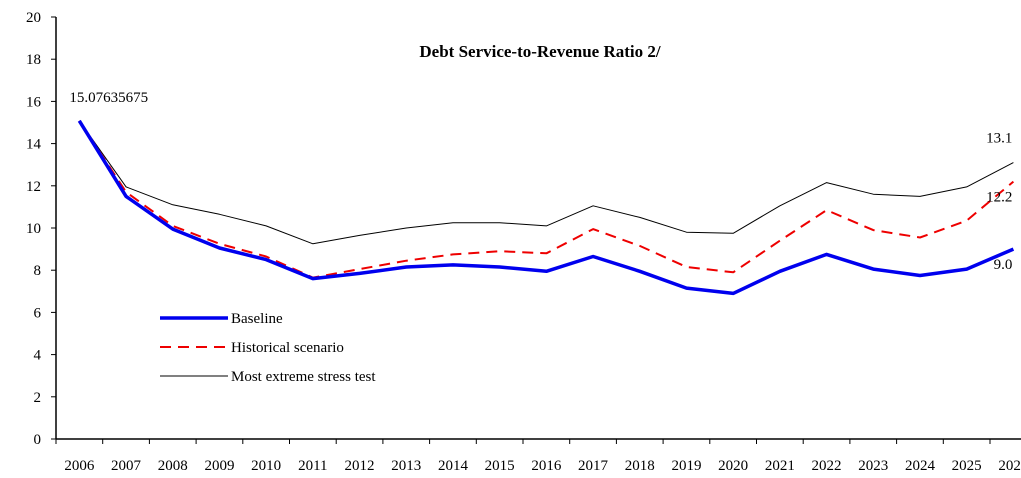 The height and width of the screenshot is (478, 1021). What do you see at coordinates (540, 51) in the screenshot?
I see `chart-title: Debt Service-to-Revenue Ratio 2/` at bounding box center [540, 51].